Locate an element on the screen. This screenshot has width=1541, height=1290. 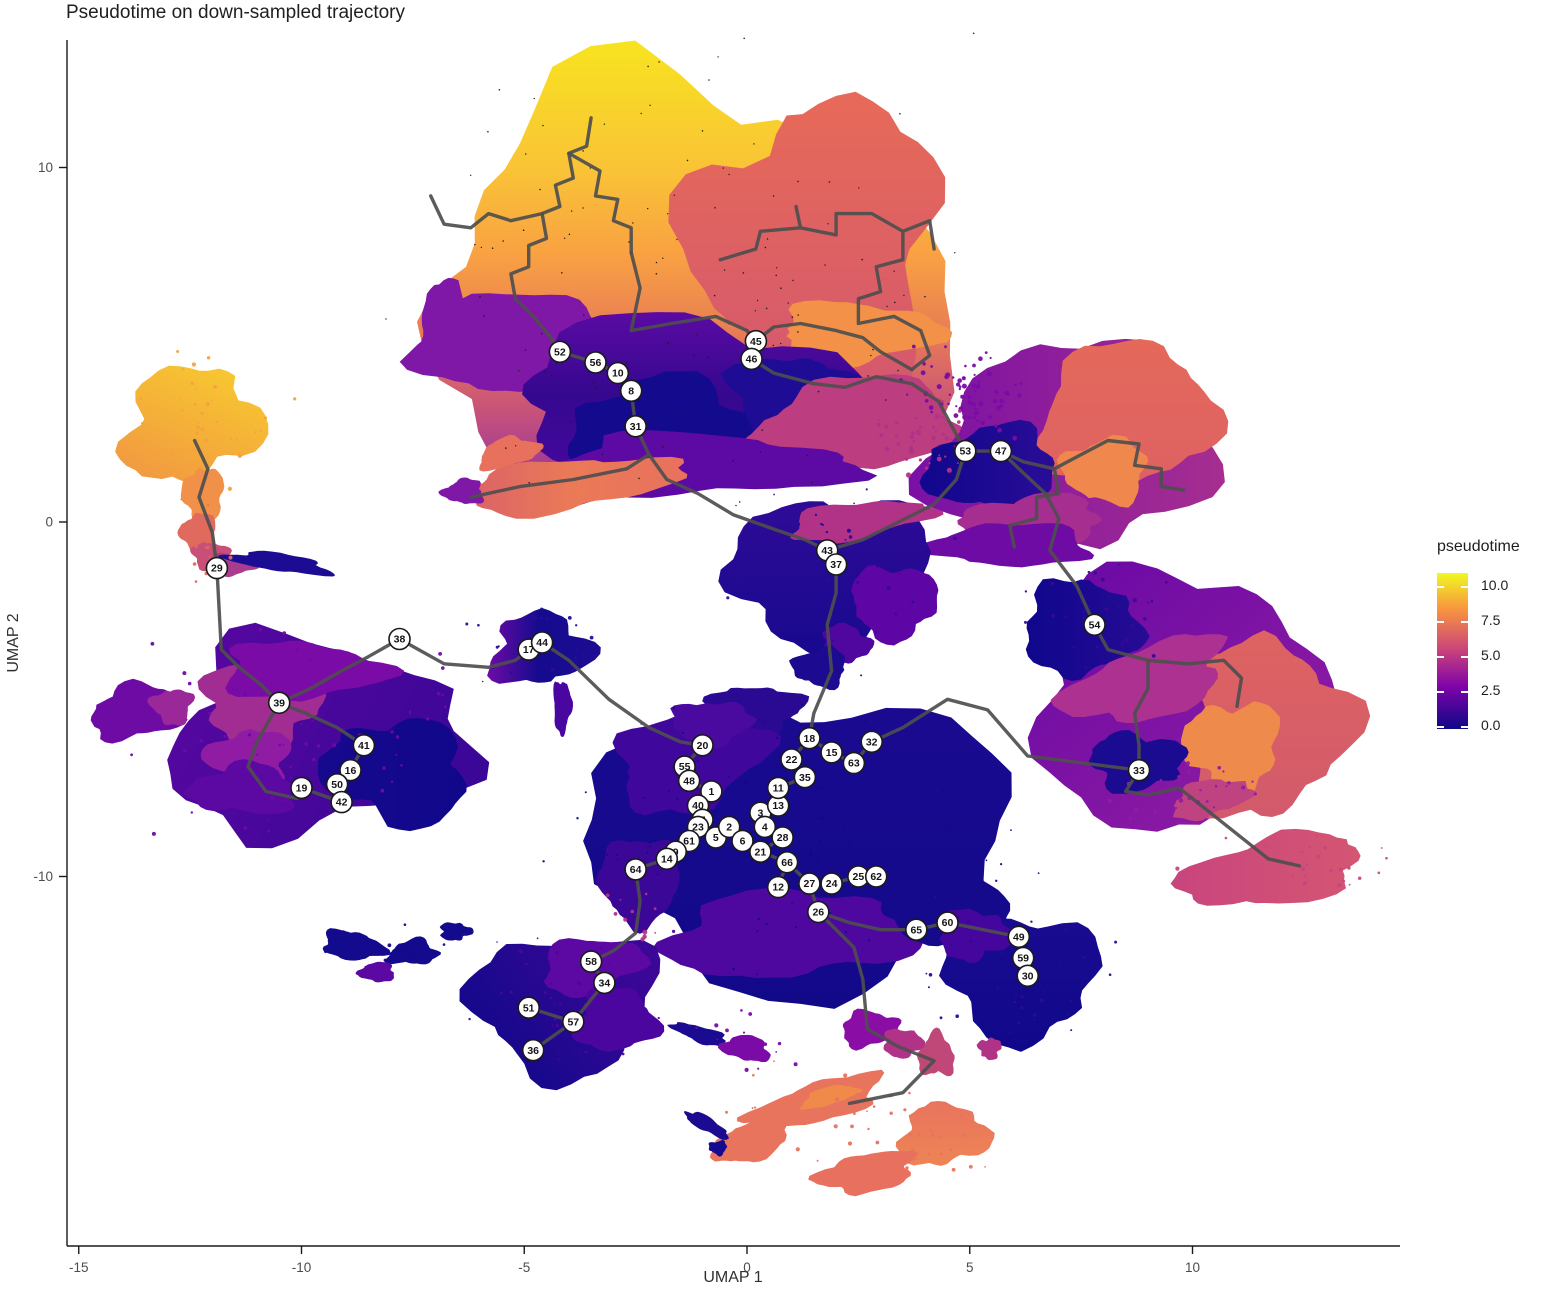
y-tick-label: 10 is located at coordinates (45, 167).